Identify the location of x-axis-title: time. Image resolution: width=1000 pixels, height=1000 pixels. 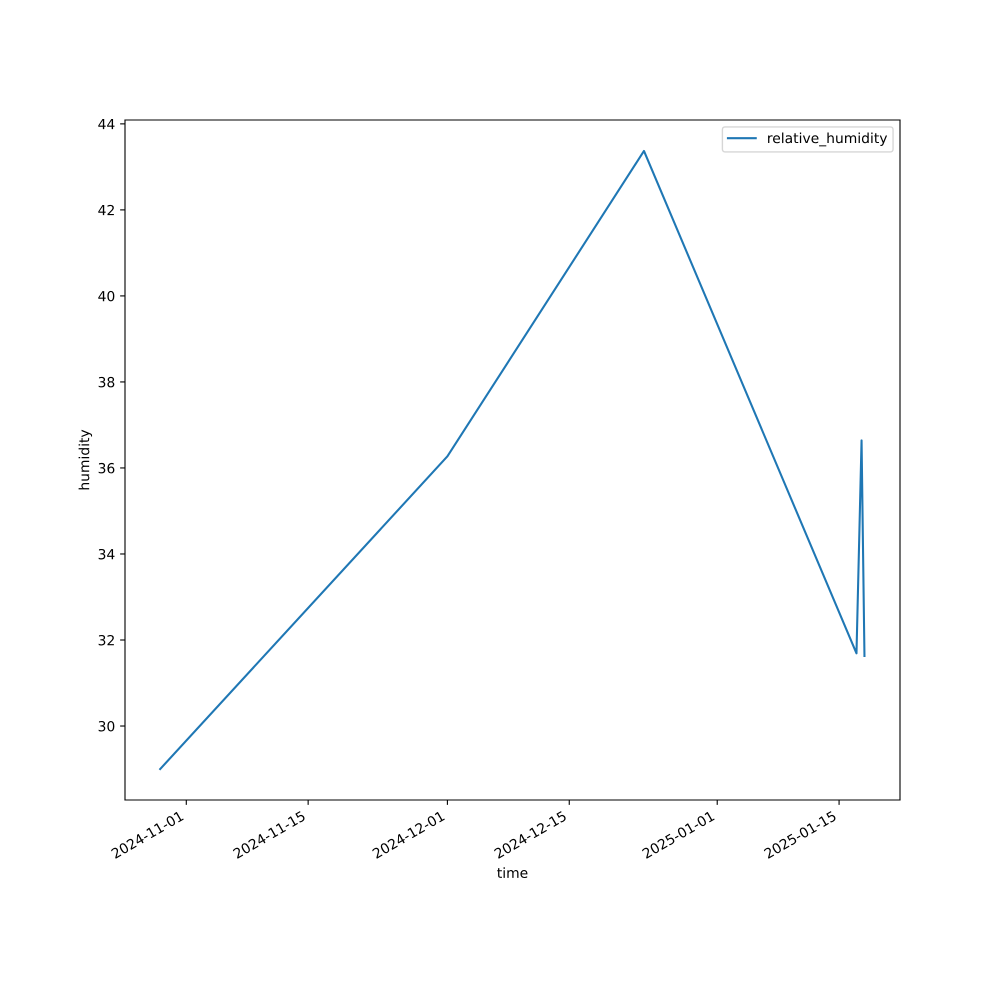
(512, 872).